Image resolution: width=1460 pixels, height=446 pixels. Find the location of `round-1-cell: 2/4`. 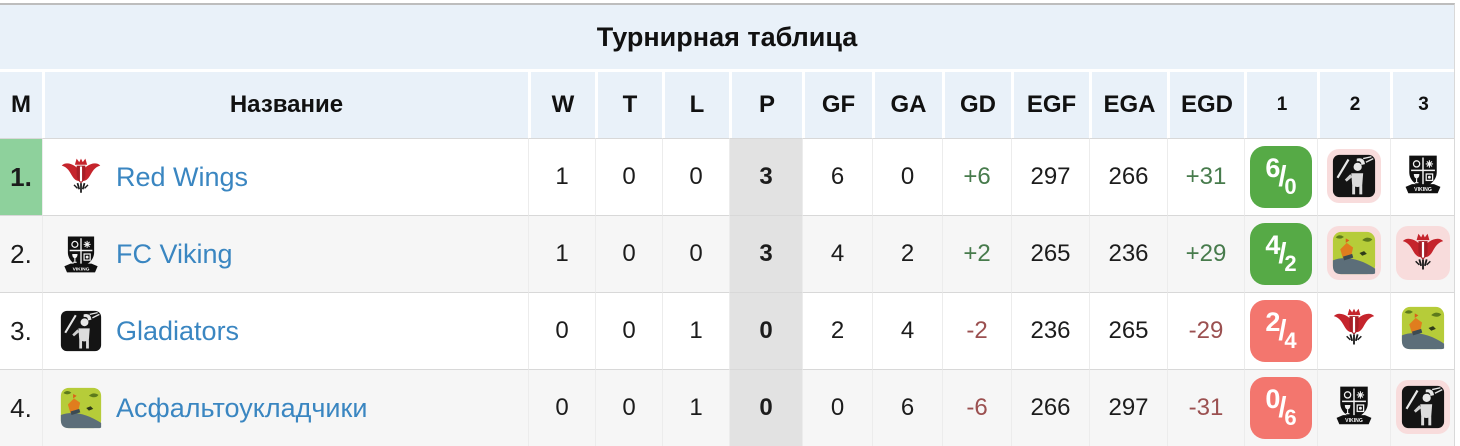

round-1-cell: 2/4 is located at coordinates (1280, 330).